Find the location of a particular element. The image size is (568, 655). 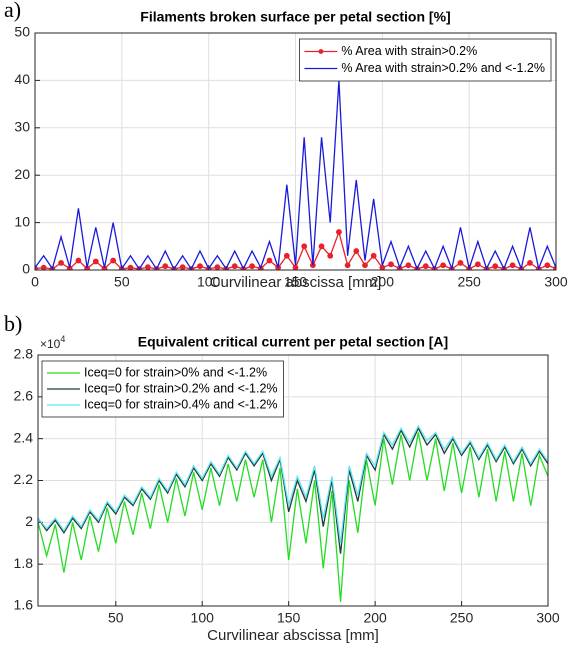

y-tick-label: 40 is located at coordinates (22, 79).